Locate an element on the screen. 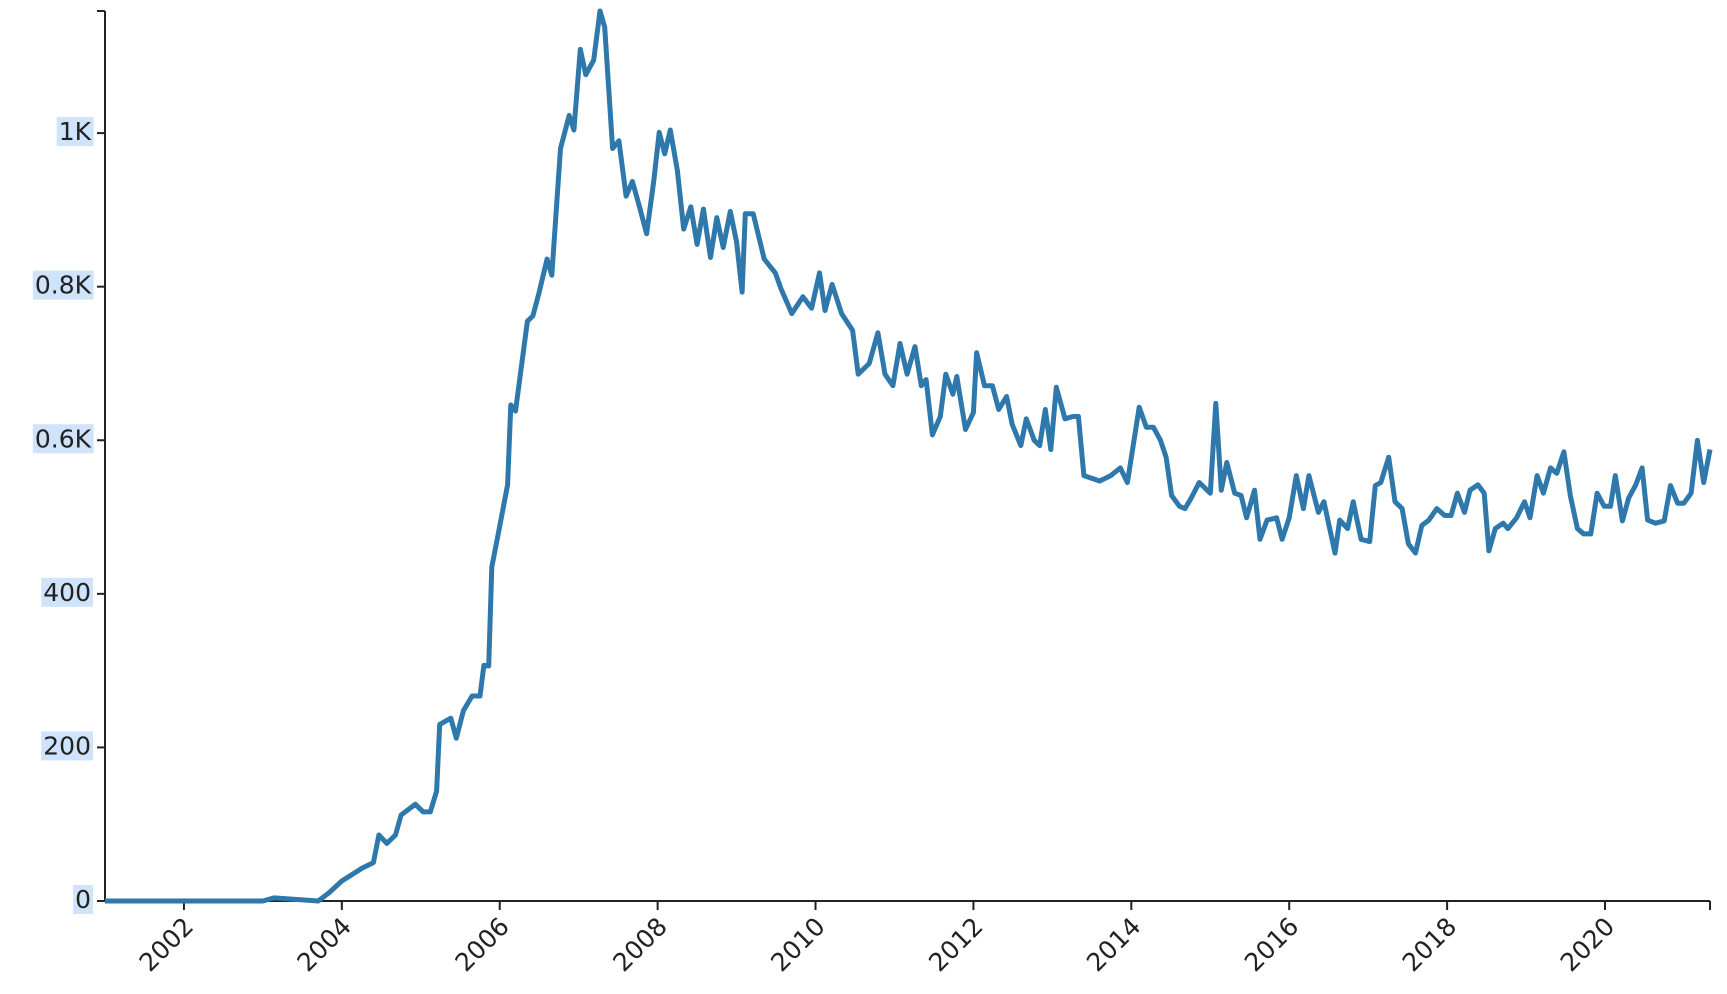  x-tick-label: 2002 is located at coordinates (166, 944).